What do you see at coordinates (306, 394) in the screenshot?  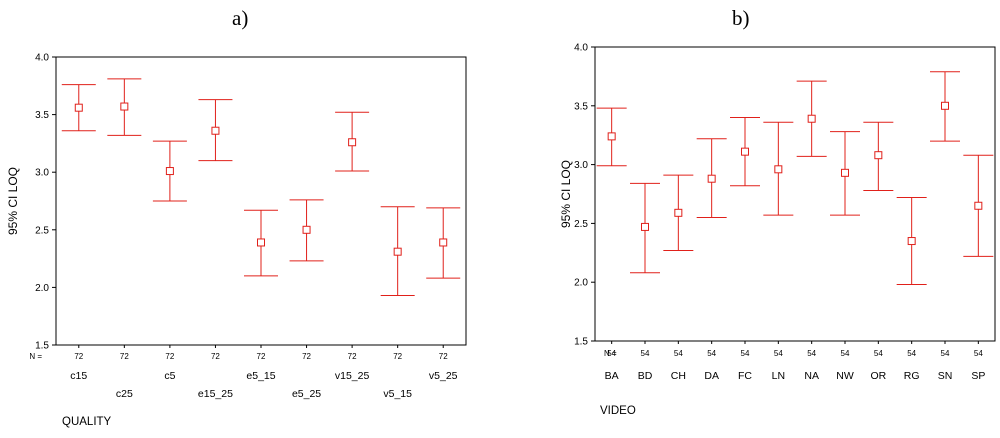 I see `category-label: e5_25` at bounding box center [306, 394].